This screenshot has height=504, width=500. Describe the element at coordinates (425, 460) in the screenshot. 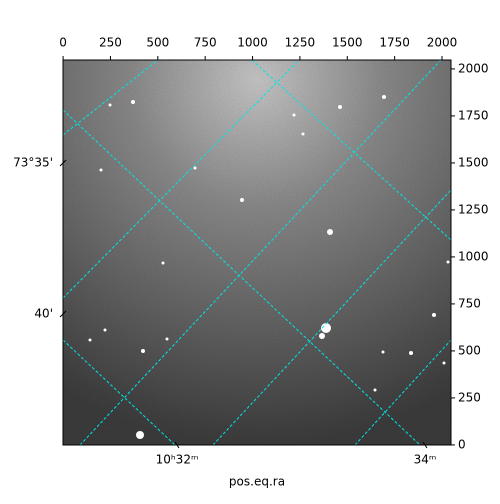

I see `ra-tick-label: 34ᵐ` at that location.